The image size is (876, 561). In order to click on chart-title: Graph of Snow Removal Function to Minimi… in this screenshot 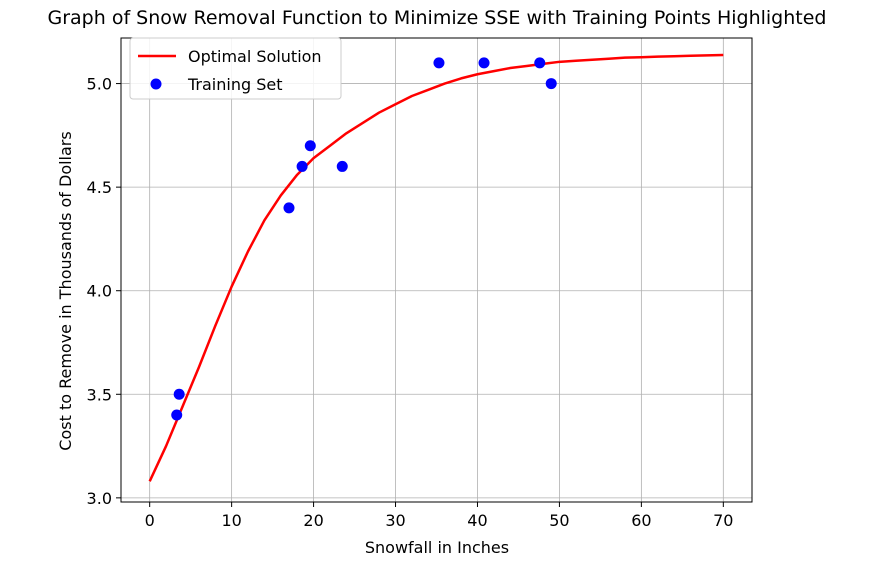, I will do `click(437, 18)`.